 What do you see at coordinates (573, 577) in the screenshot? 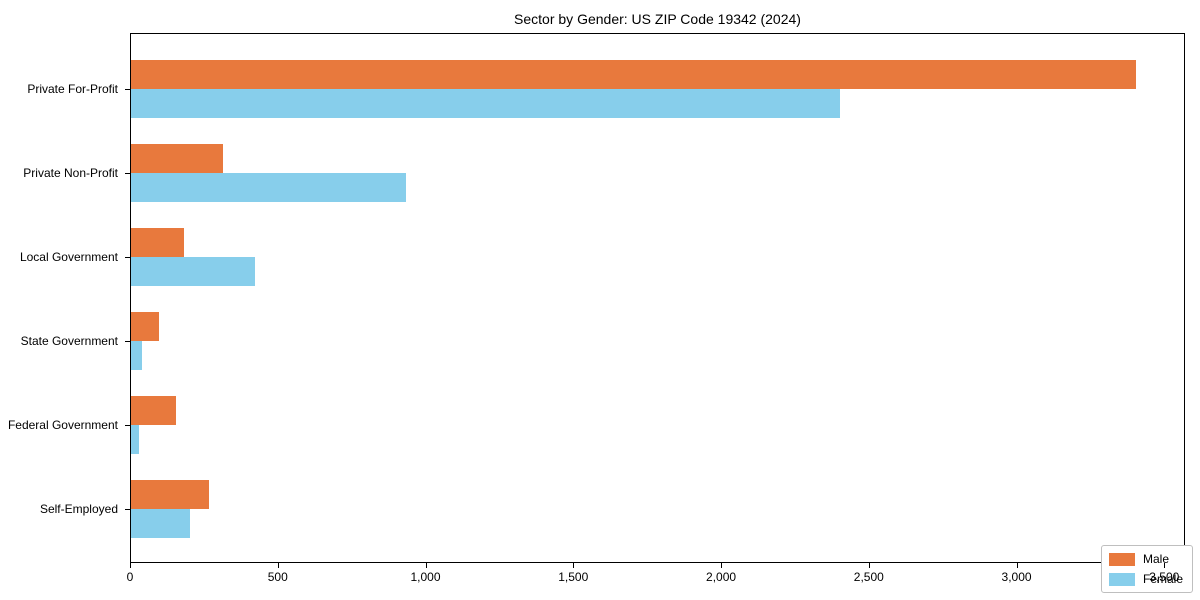
I see `x-axis-tick-label: 1,500` at bounding box center [573, 577].